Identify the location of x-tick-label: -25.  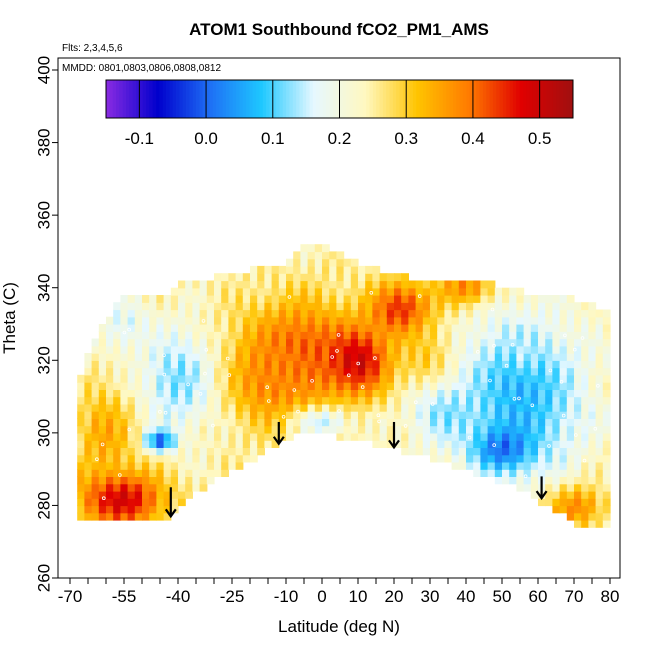
(232, 596).